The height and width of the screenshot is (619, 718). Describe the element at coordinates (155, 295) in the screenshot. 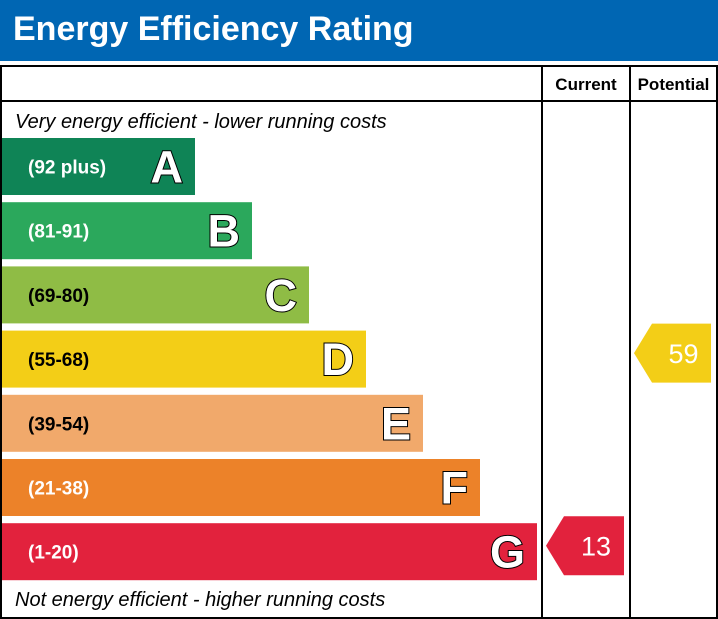

I see `band-bar-c` at that location.